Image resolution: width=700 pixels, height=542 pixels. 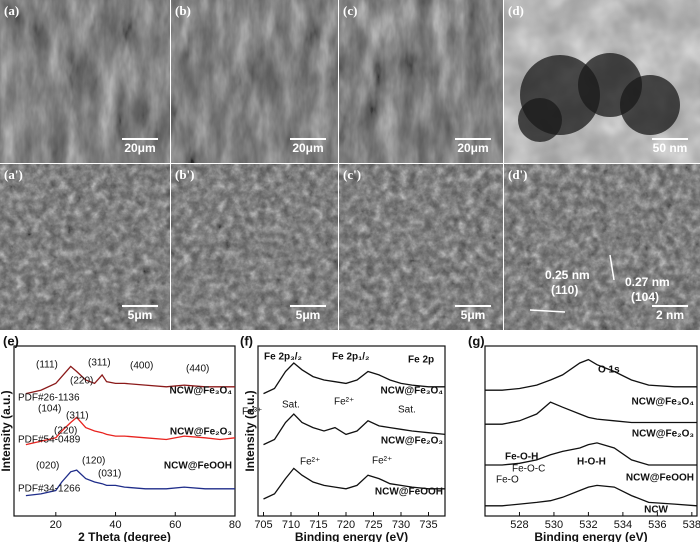 What do you see at coordinates (185, 174) in the screenshot?
I see `image-label: (b')` at bounding box center [185, 174].